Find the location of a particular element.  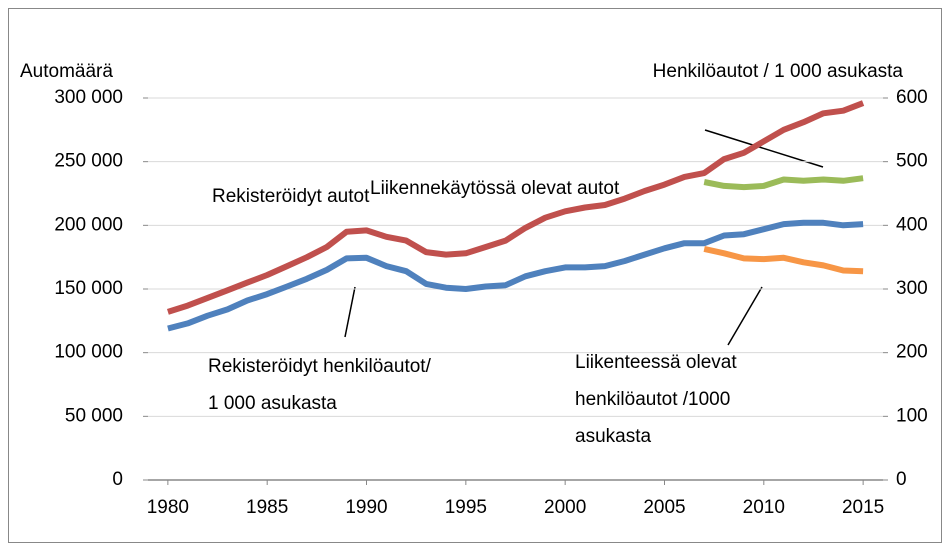

y2-tick-label: 400 is located at coordinates (912, 224).